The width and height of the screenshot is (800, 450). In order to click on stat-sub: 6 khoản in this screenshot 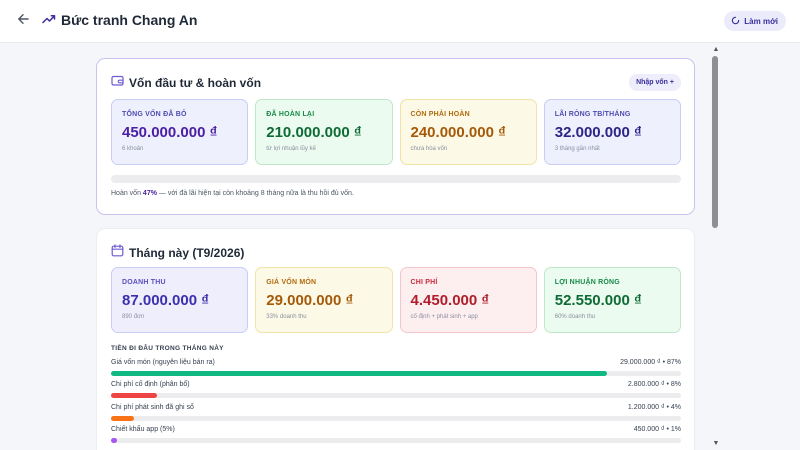, I will do `click(133, 149)`.